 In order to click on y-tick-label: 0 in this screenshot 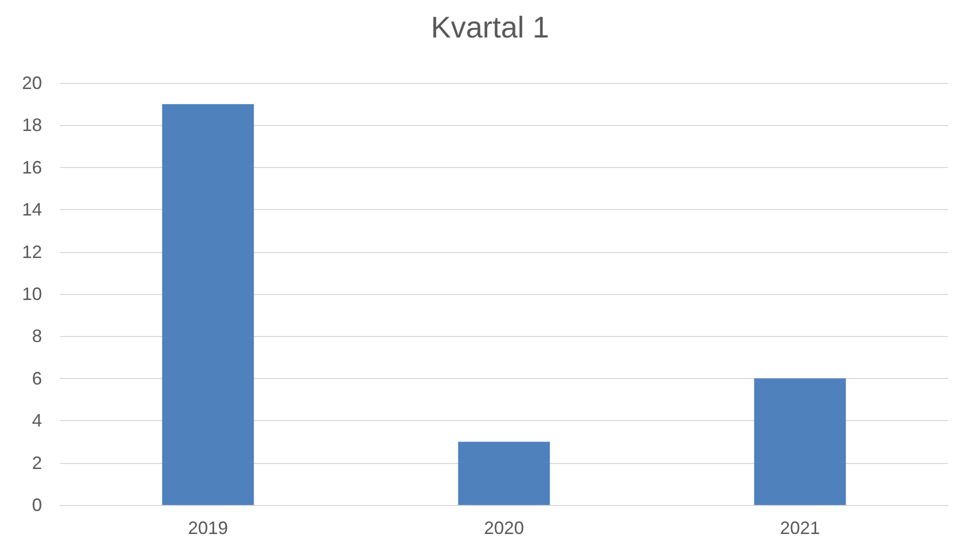, I will do `click(37, 505)`.